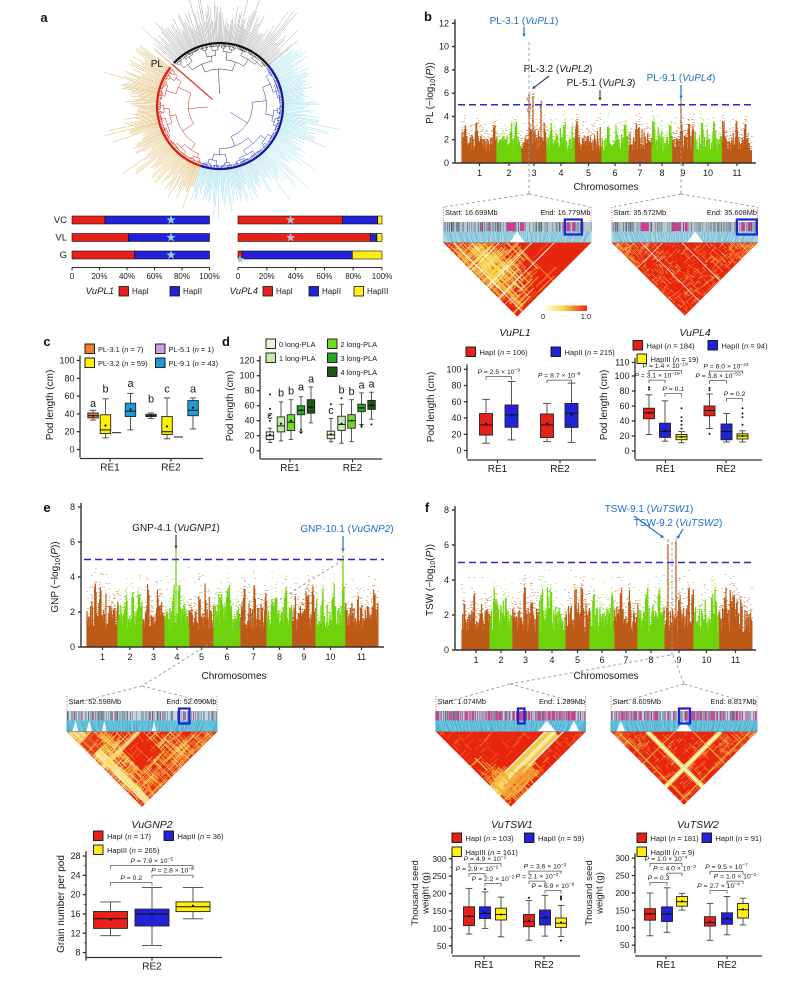  What do you see at coordinates (565, 212) in the screenshot?
I see `svg-text: End: 16.779Mb` at bounding box center [565, 212].